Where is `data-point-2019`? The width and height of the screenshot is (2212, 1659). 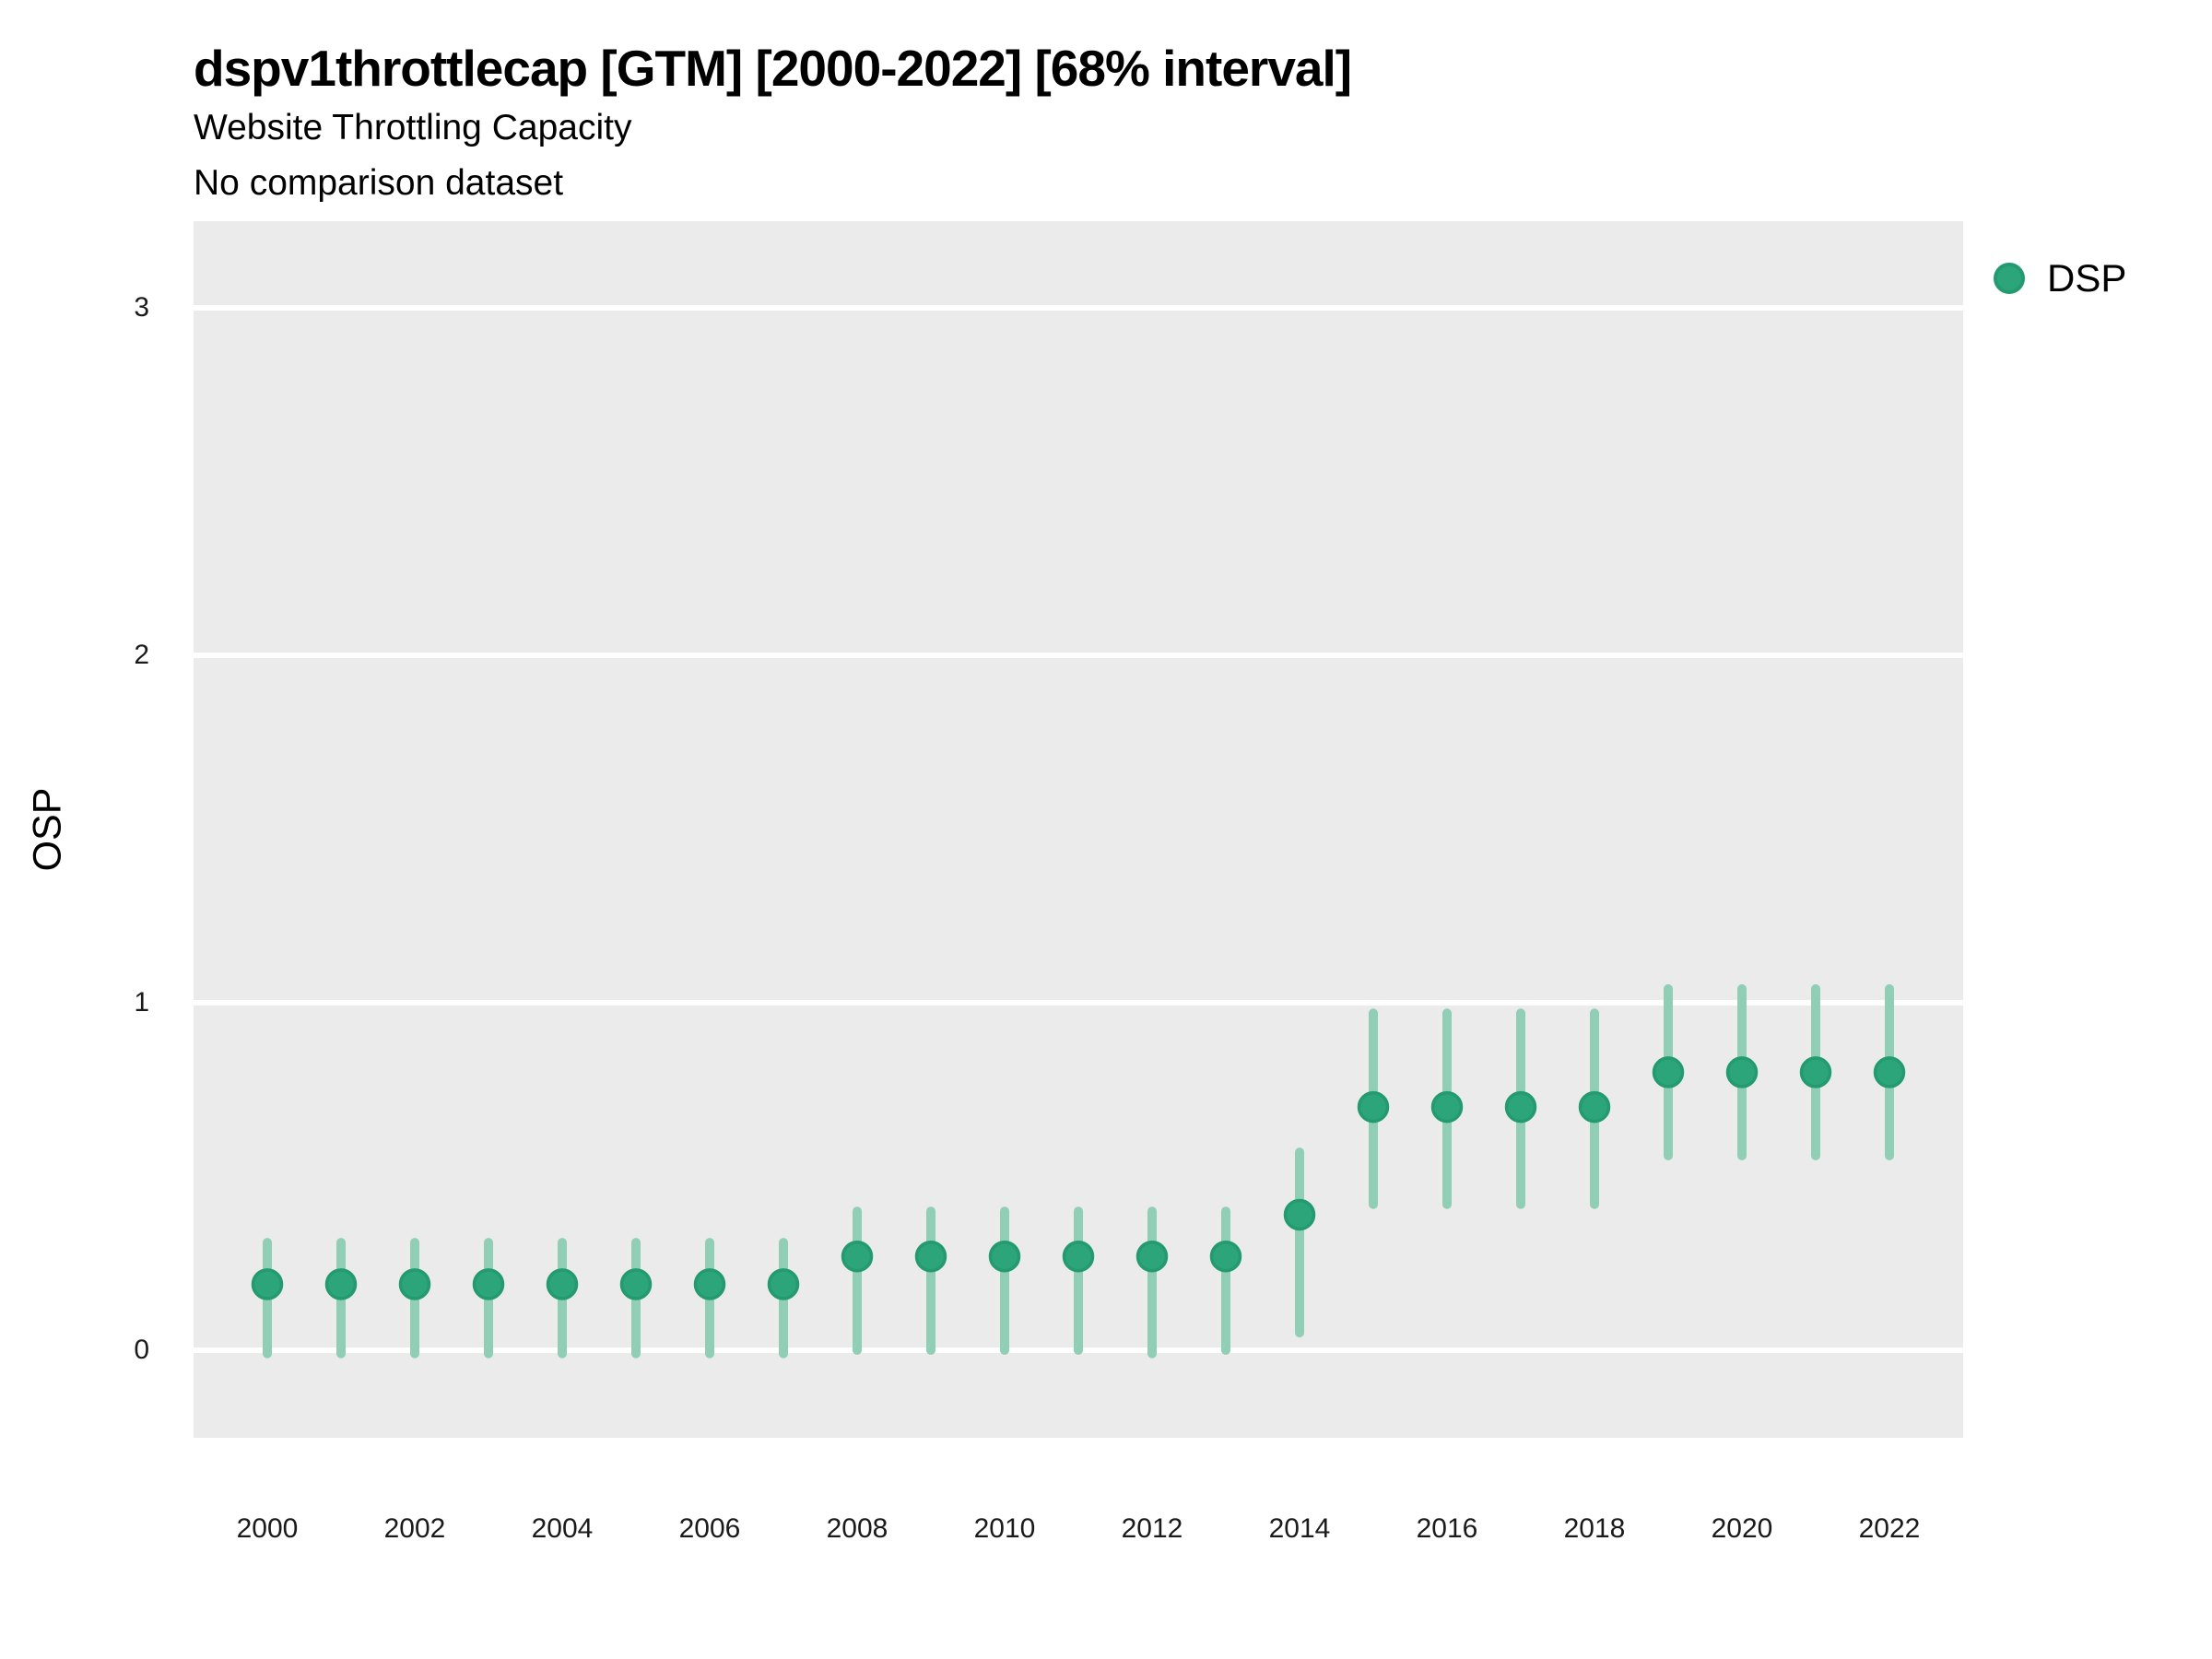
data-point-2019 is located at coordinates (1668, 1072).